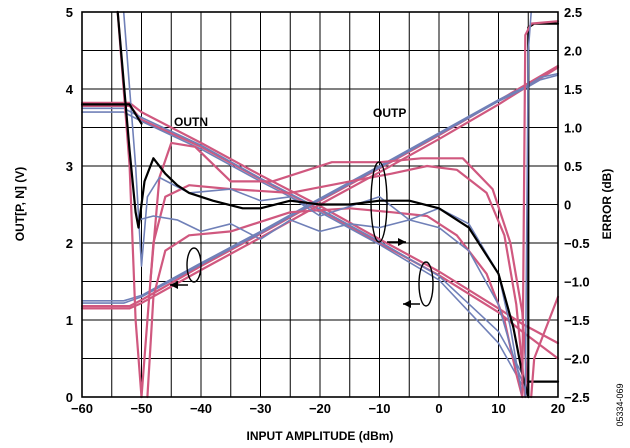  I want to click on x-tick-label: −10, so click(379, 408).